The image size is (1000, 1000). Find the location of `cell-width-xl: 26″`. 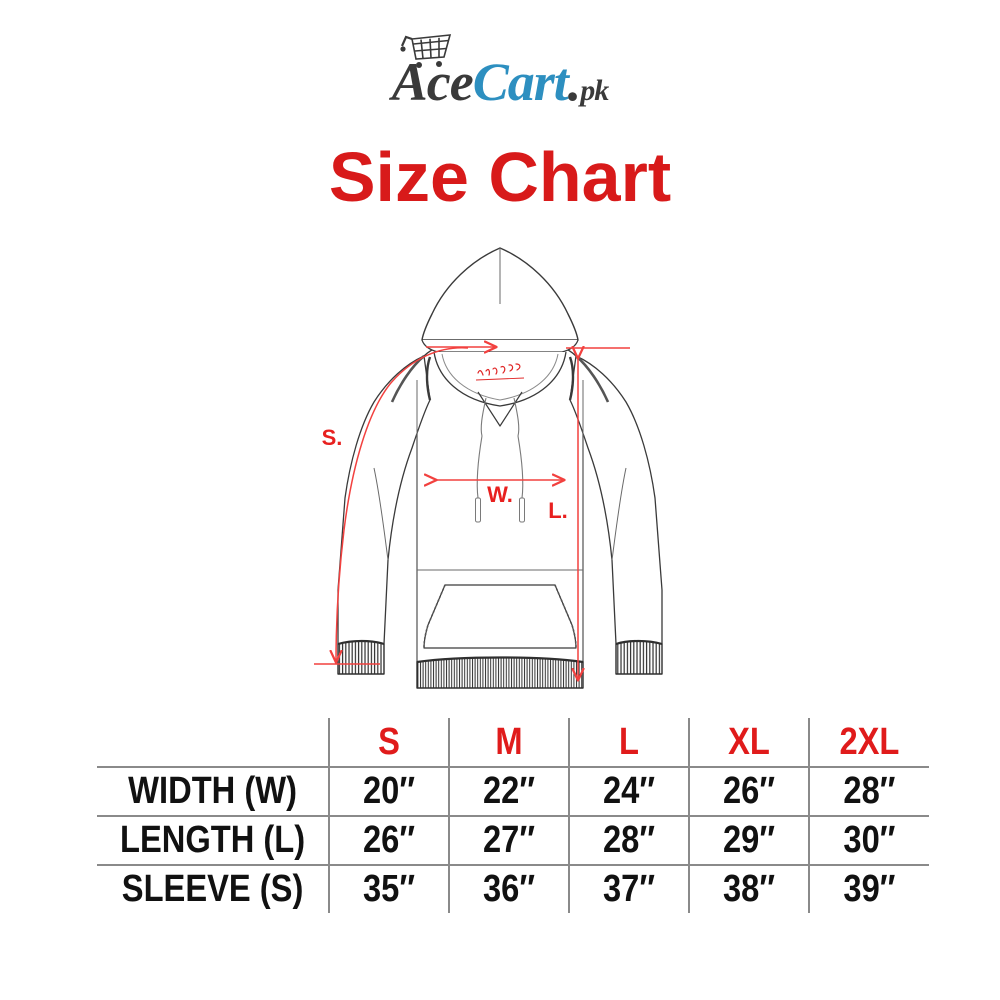

cell-width-xl: 26″ is located at coordinates (749, 792).